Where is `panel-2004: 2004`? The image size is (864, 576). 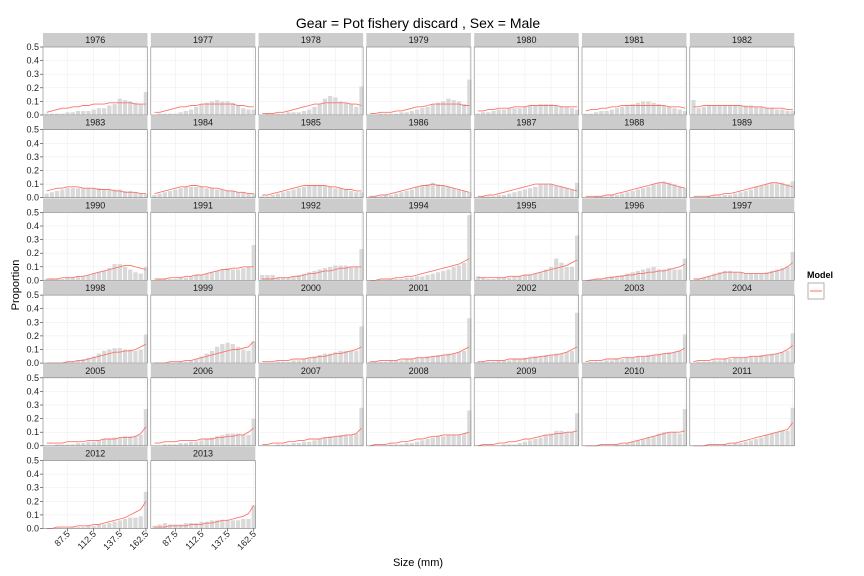
panel-2004: 2004 is located at coordinates (742, 322).